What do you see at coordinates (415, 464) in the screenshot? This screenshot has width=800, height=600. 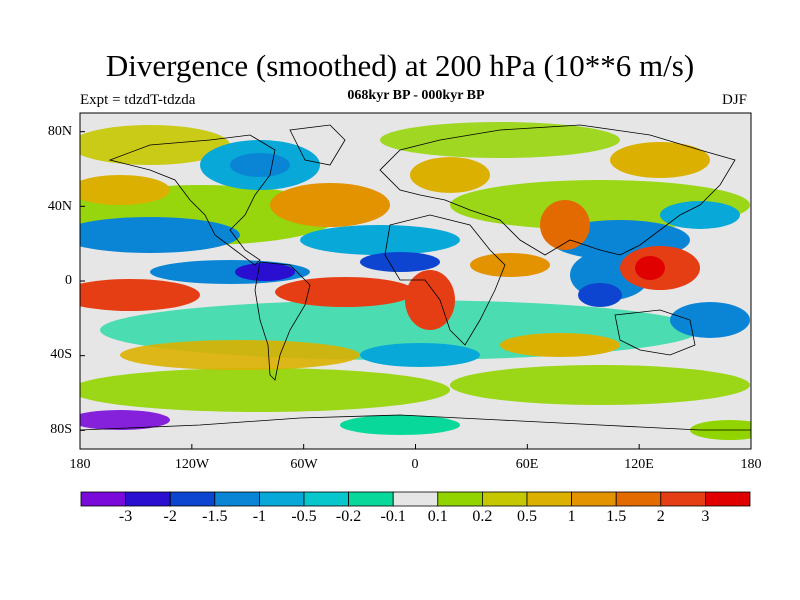 I see `x-tick-0: 0` at bounding box center [415, 464].